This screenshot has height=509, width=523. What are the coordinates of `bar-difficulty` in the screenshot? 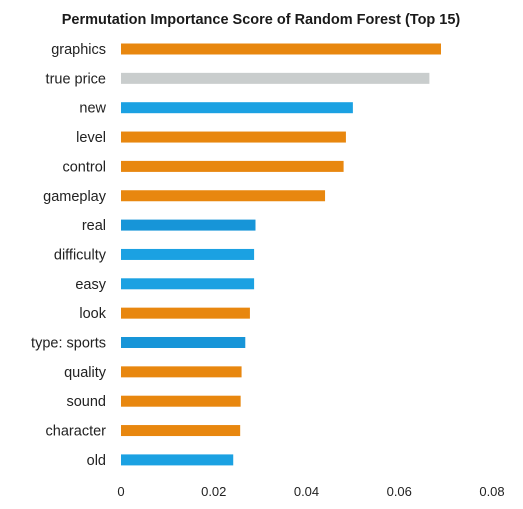 It's located at (187, 254).